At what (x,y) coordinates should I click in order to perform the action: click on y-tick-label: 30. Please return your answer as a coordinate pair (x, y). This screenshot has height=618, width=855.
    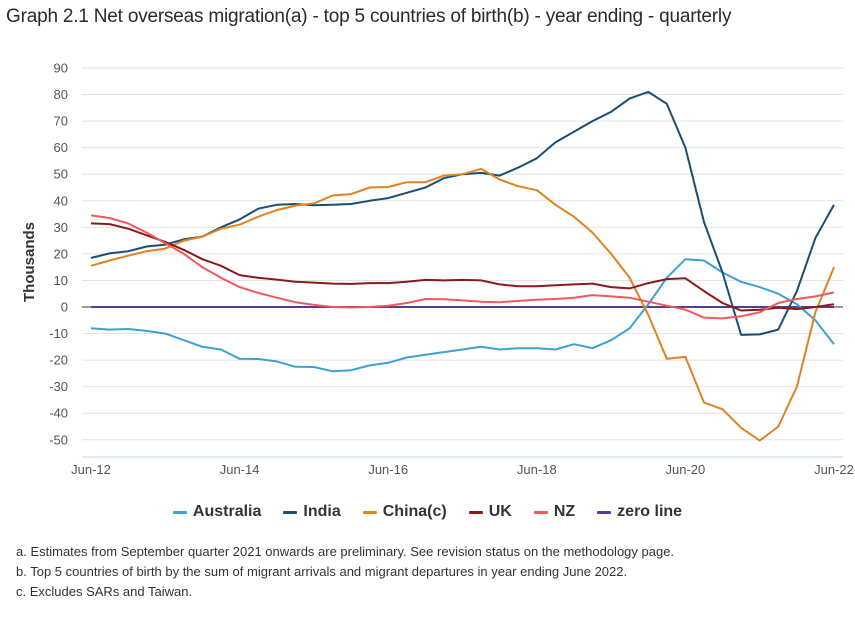
    Looking at the image, I should click on (61, 227).